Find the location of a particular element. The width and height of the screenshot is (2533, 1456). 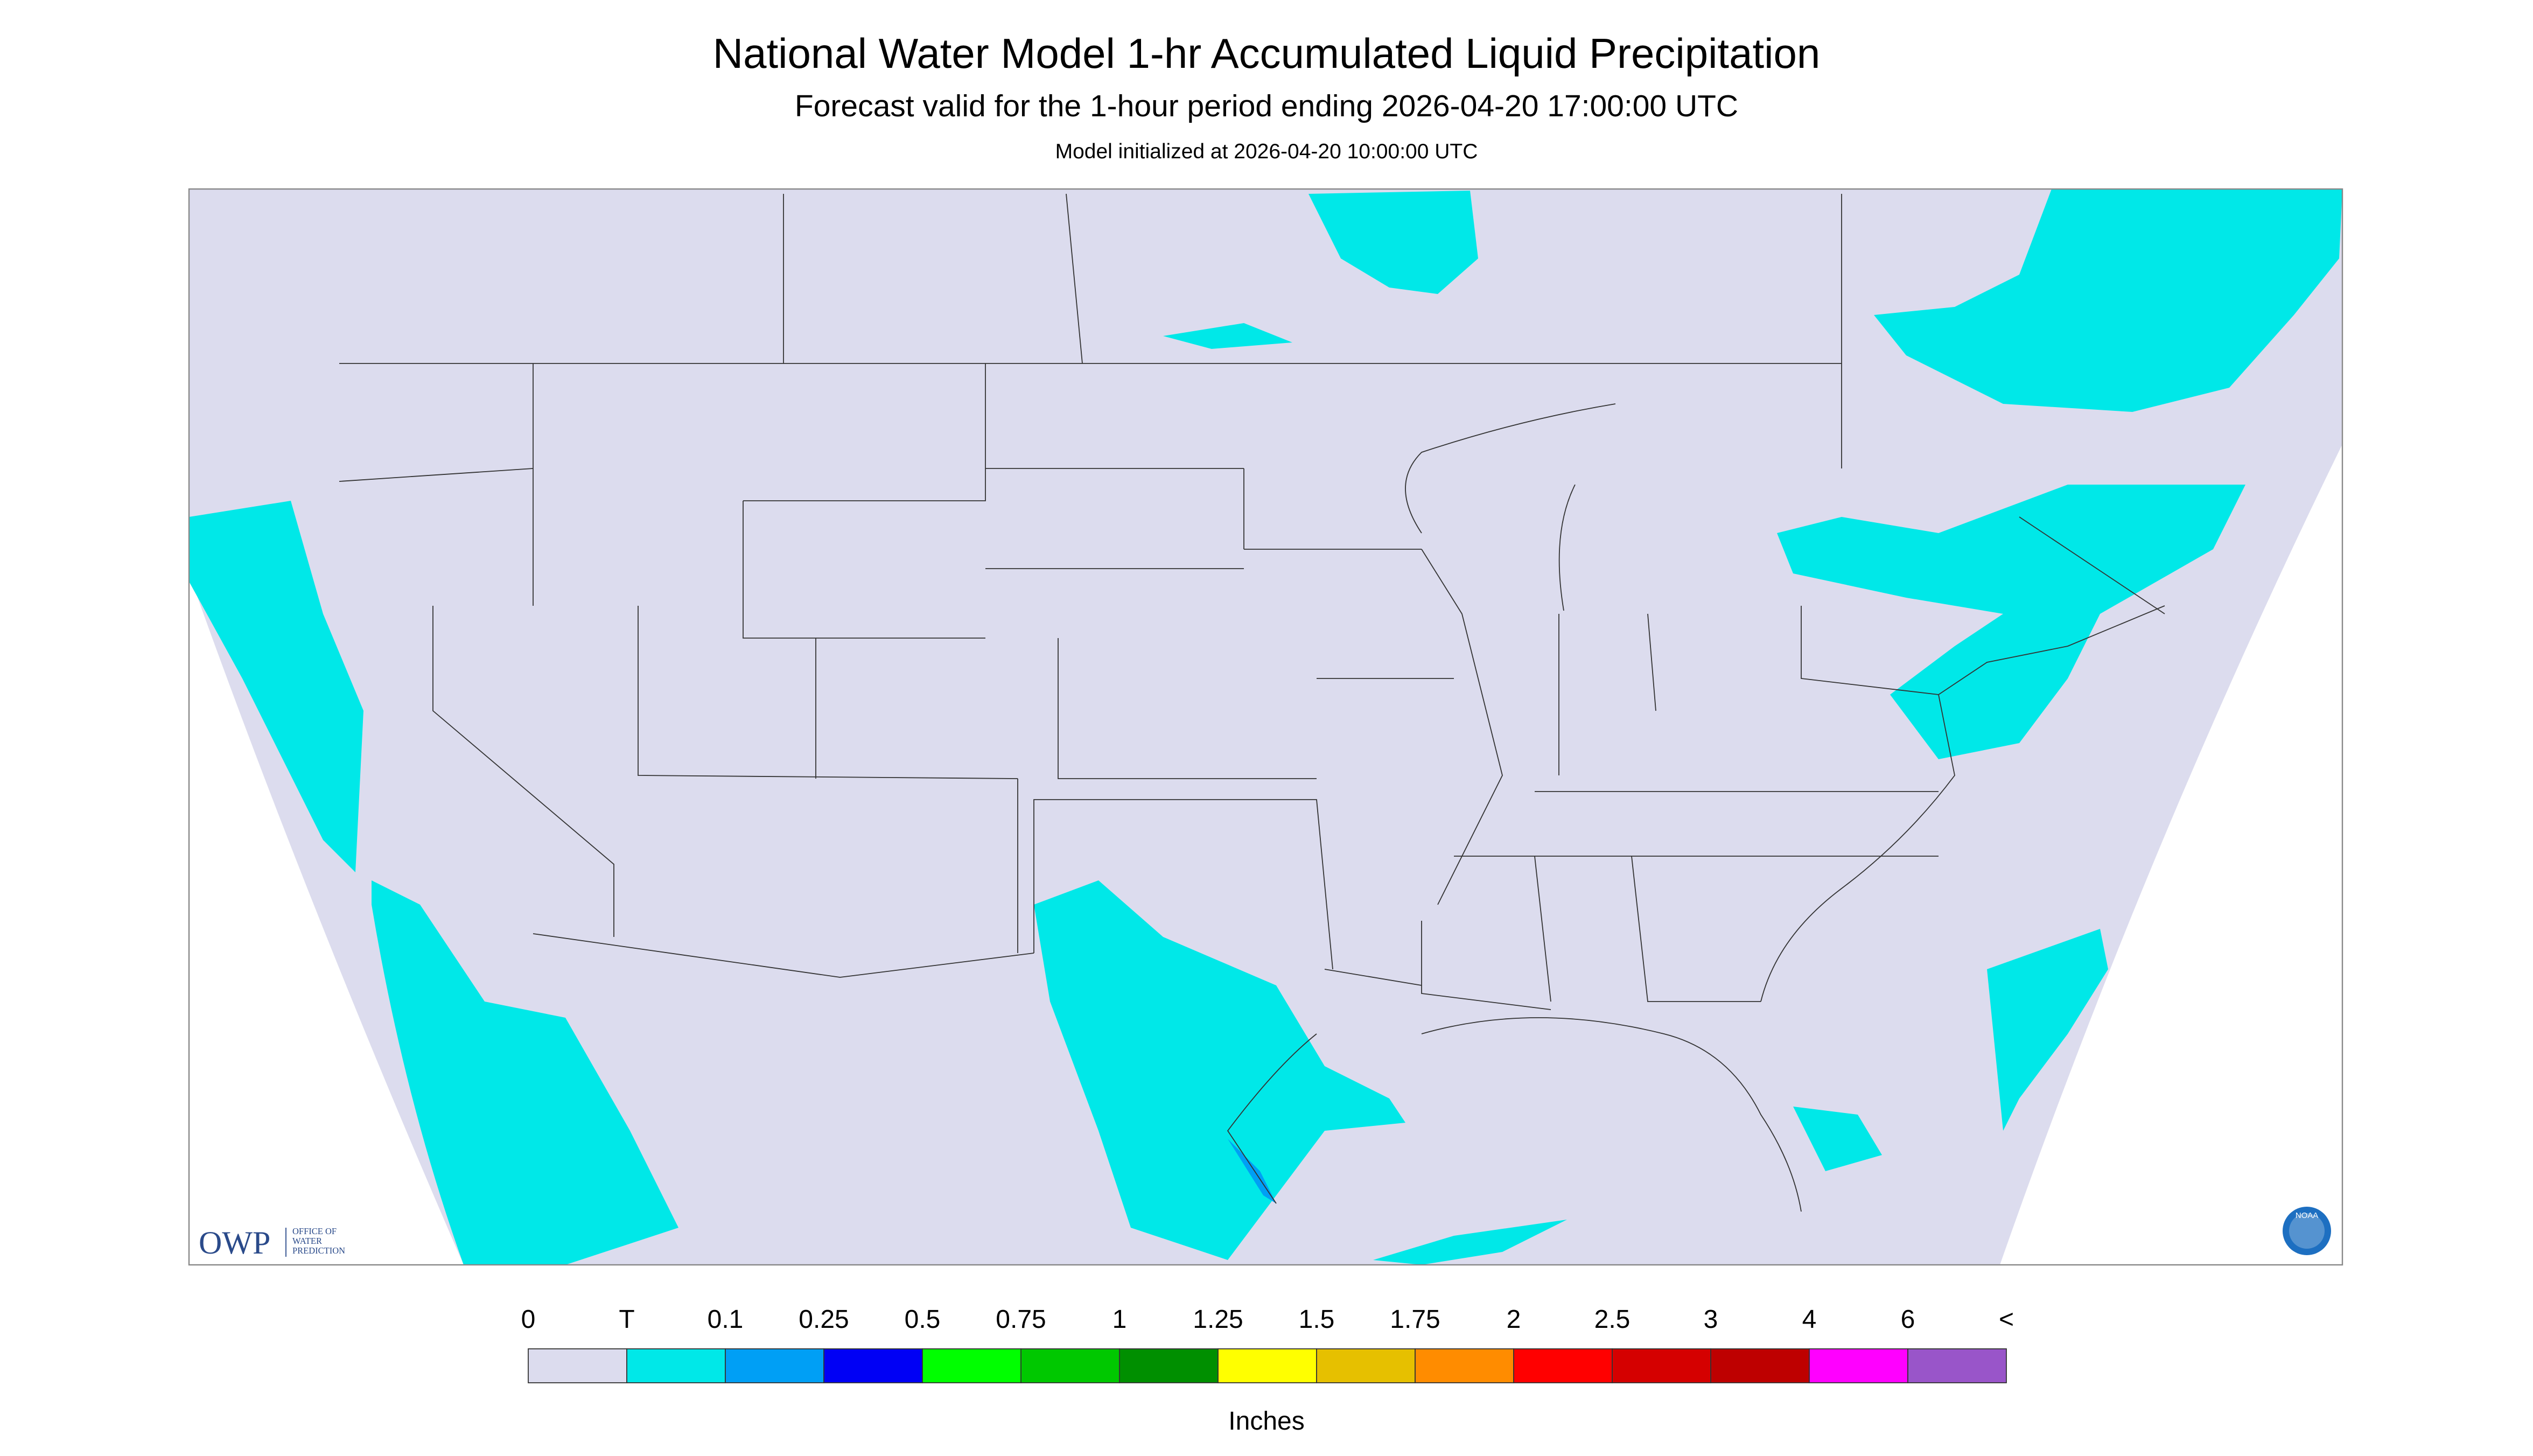

legend-label: 0.25 is located at coordinates (824, 1319).